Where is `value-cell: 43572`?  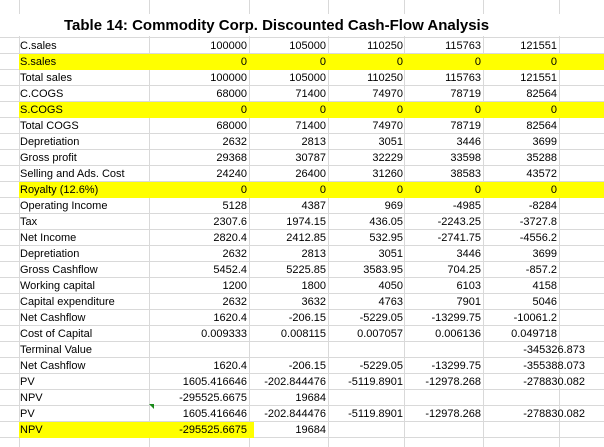
value-cell: 43572 is located at coordinates (541, 174).